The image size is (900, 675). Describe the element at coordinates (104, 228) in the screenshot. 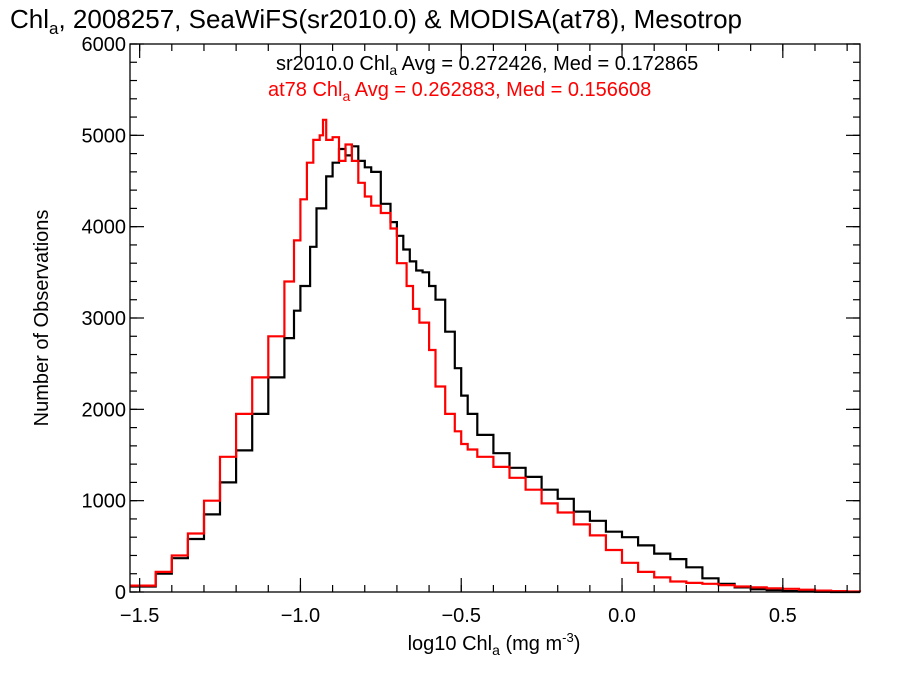

I see `y-tick-label: 4000` at that location.